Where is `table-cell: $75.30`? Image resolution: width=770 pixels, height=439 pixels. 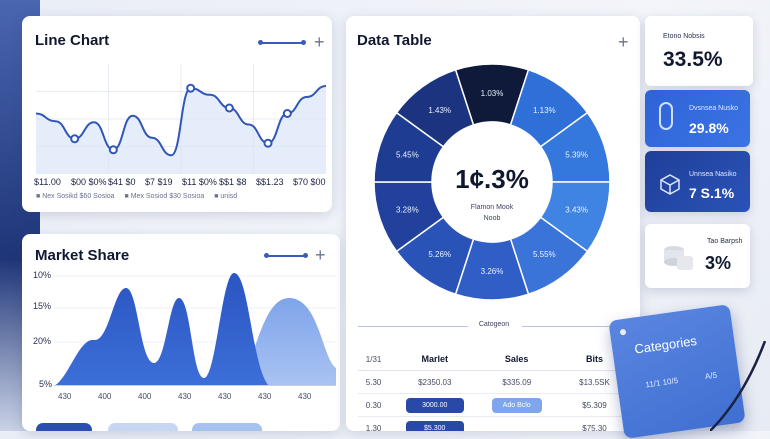
table-cell: $75.30 is located at coordinates (594, 423).